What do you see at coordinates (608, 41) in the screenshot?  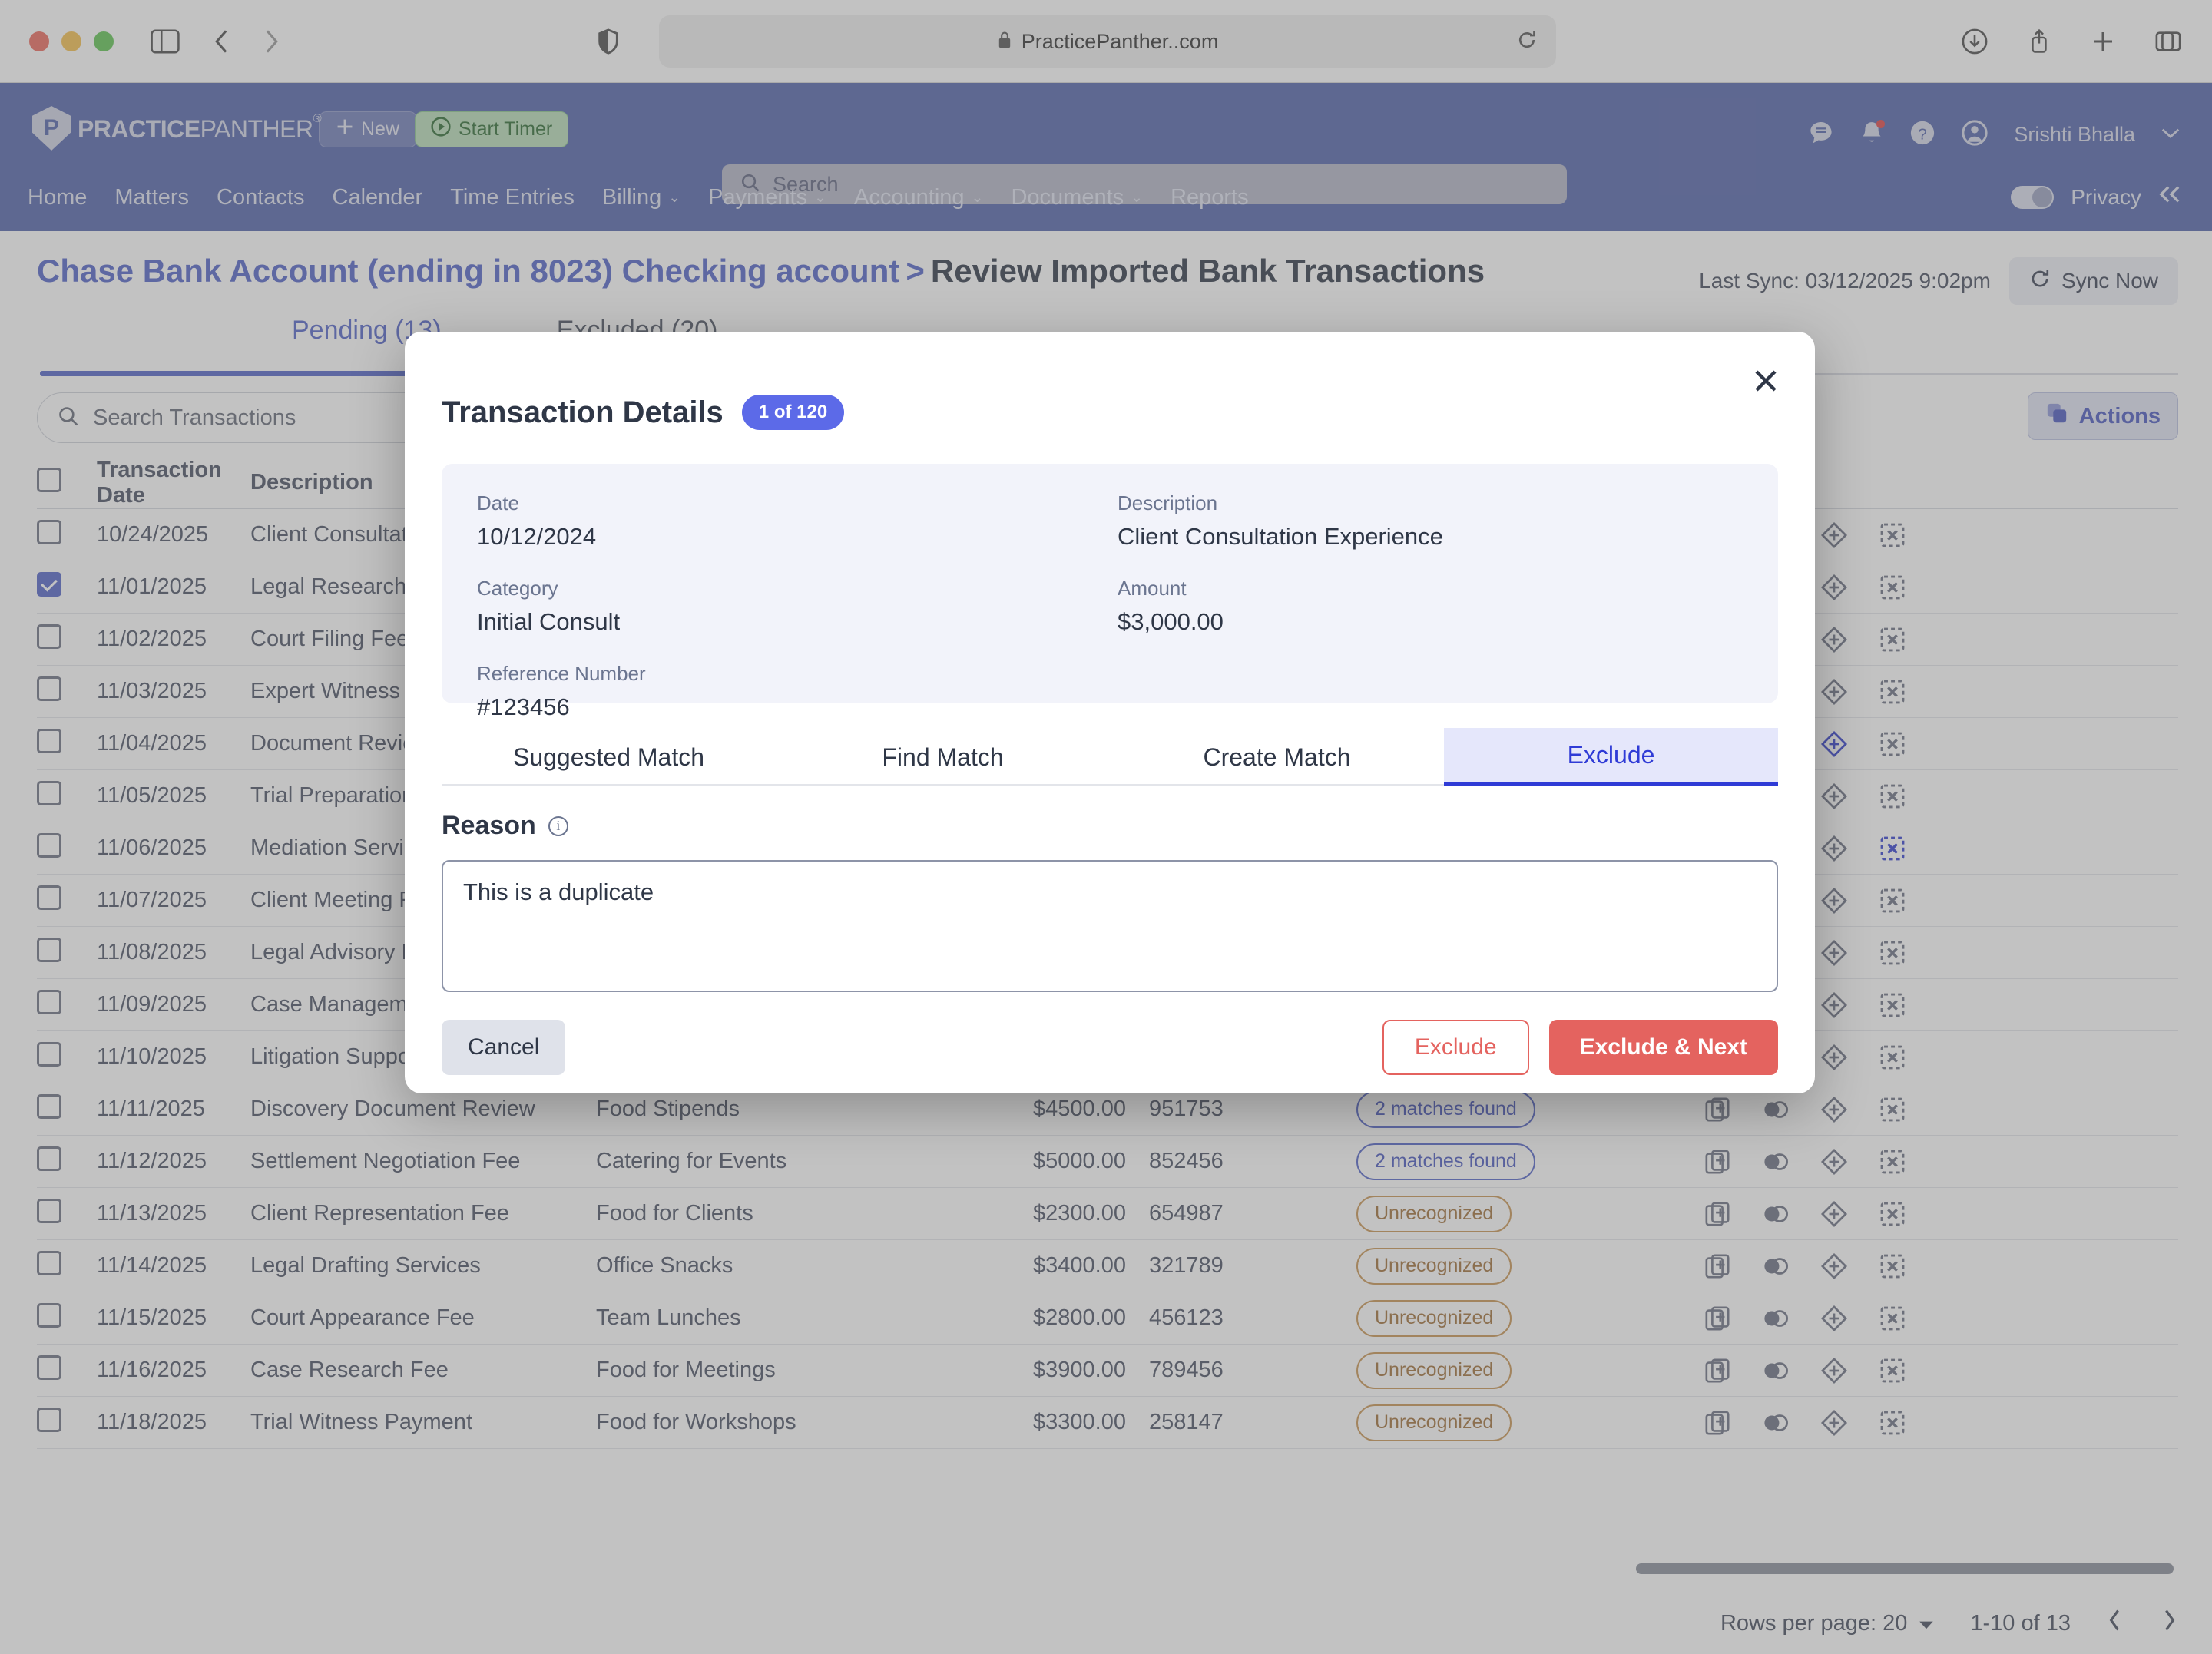 I see `shield-icon` at bounding box center [608, 41].